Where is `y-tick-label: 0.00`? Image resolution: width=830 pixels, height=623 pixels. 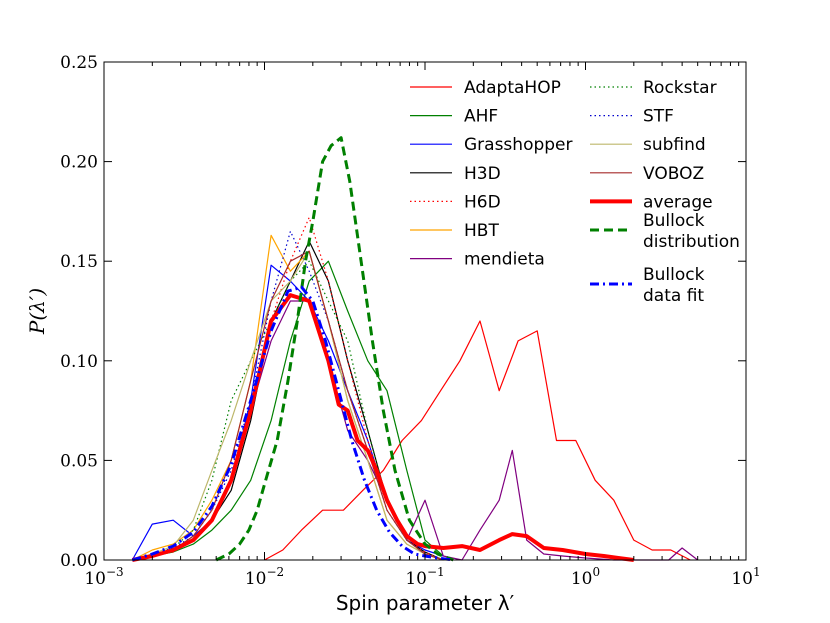
y-tick-label: 0.00 is located at coordinates (79, 561).